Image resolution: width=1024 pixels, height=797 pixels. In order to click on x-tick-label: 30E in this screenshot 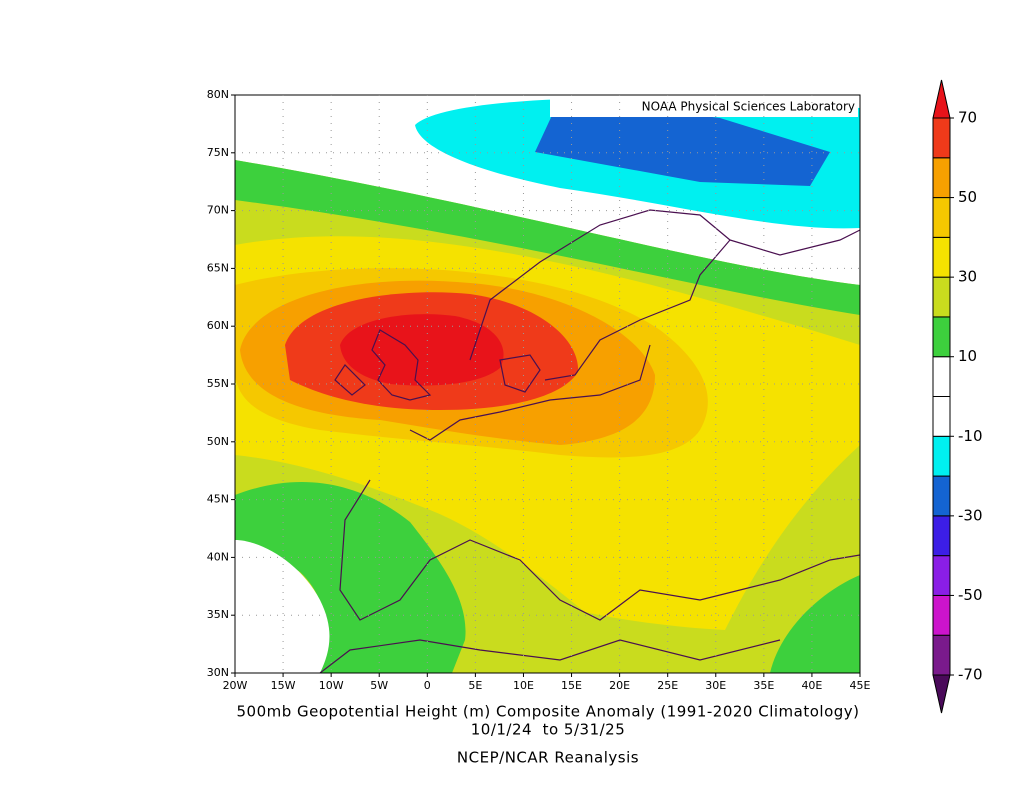, I will do `click(715, 685)`.